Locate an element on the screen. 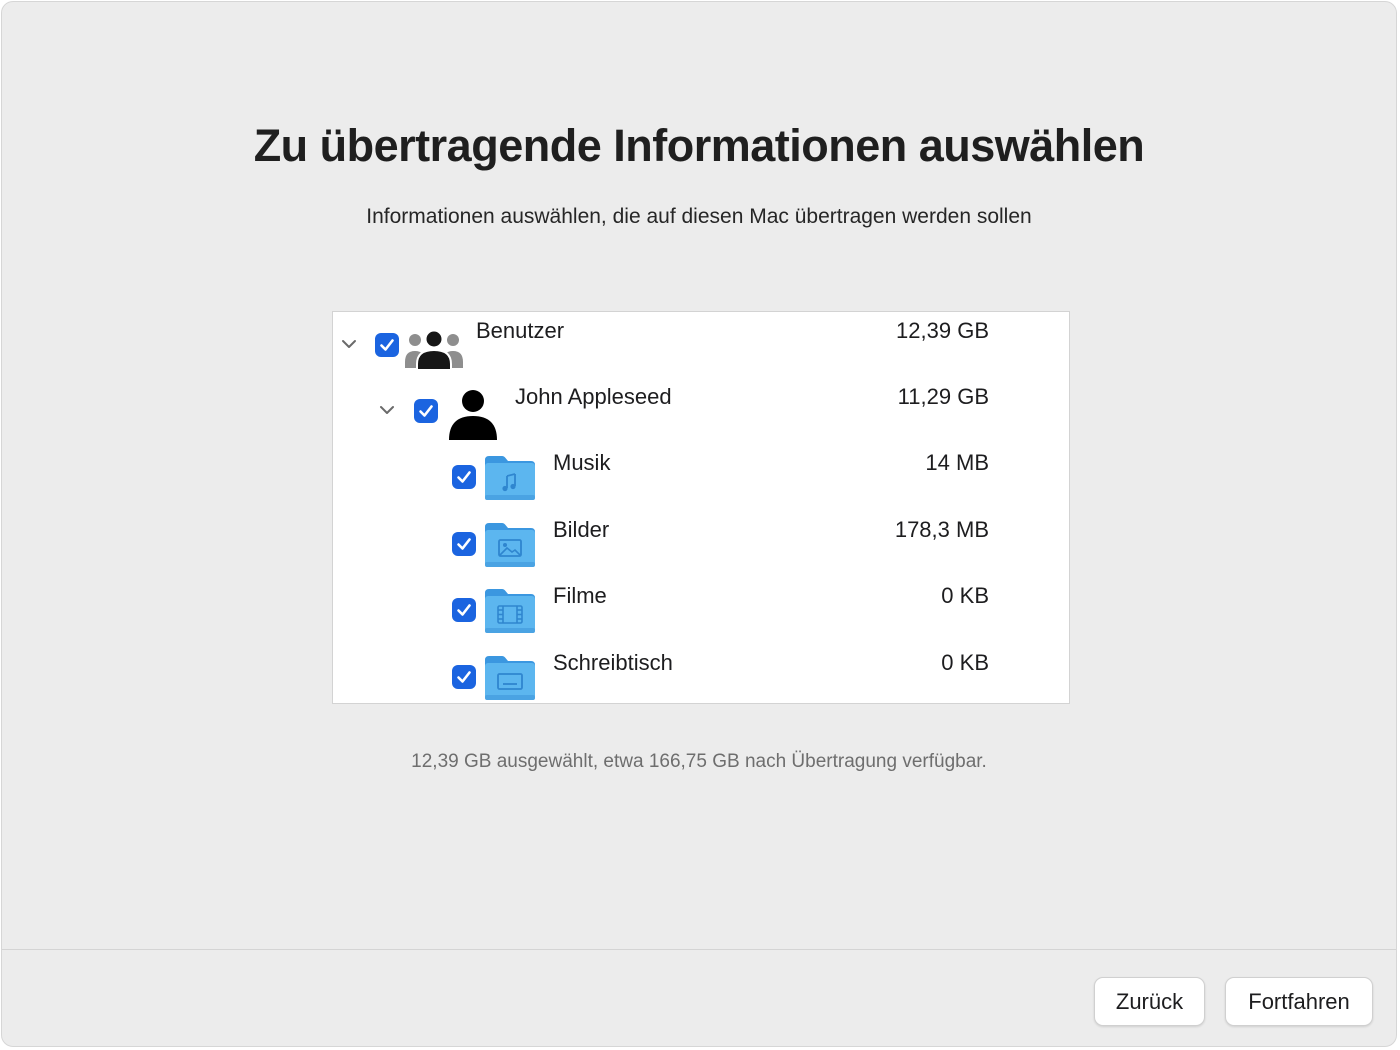 Image resolution: width=1400 pixels, height=1050 pixels. tree-size: 178,3 MB is located at coordinates (941, 529).